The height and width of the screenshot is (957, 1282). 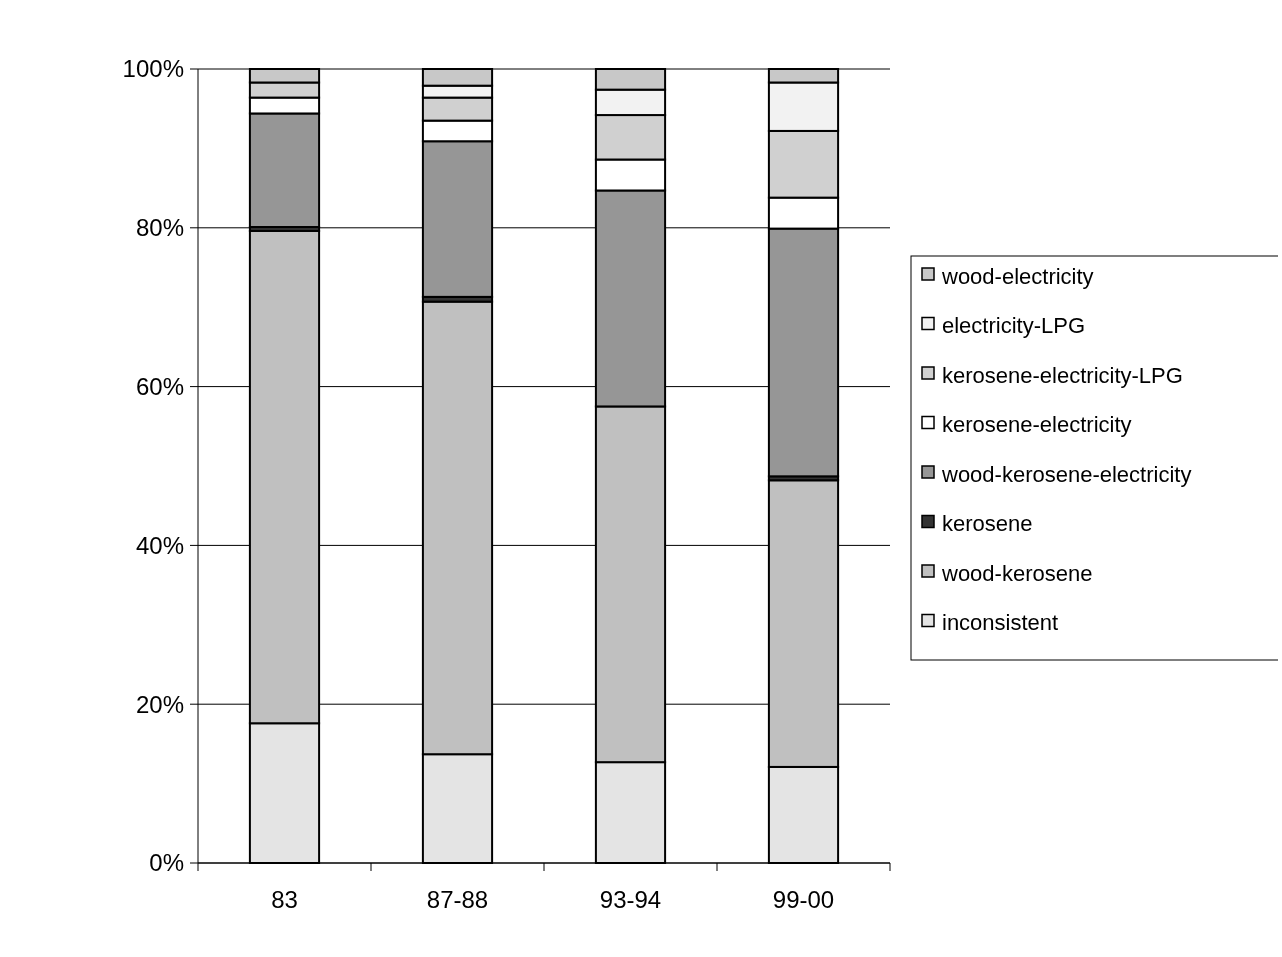 What do you see at coordinates (159, 386) in the screenshot?
I see `y-tick-label: 60%` at bounding box center [159, 386].